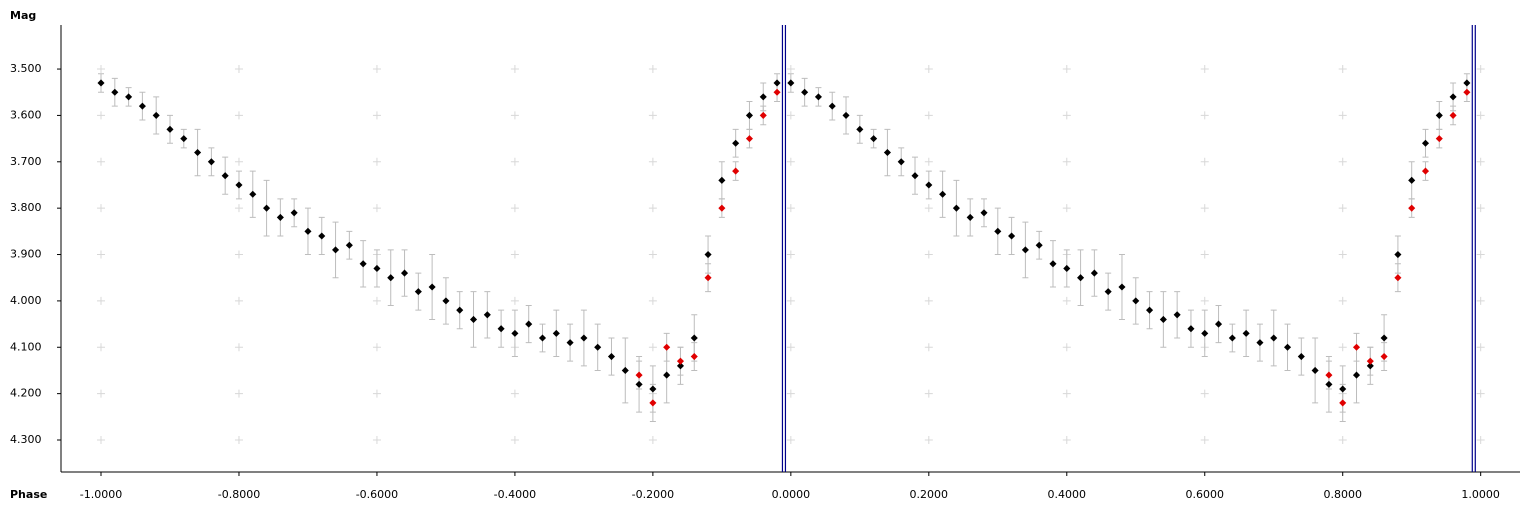  I want to click on x-tick-label: 0.0000, so click(791, 494).